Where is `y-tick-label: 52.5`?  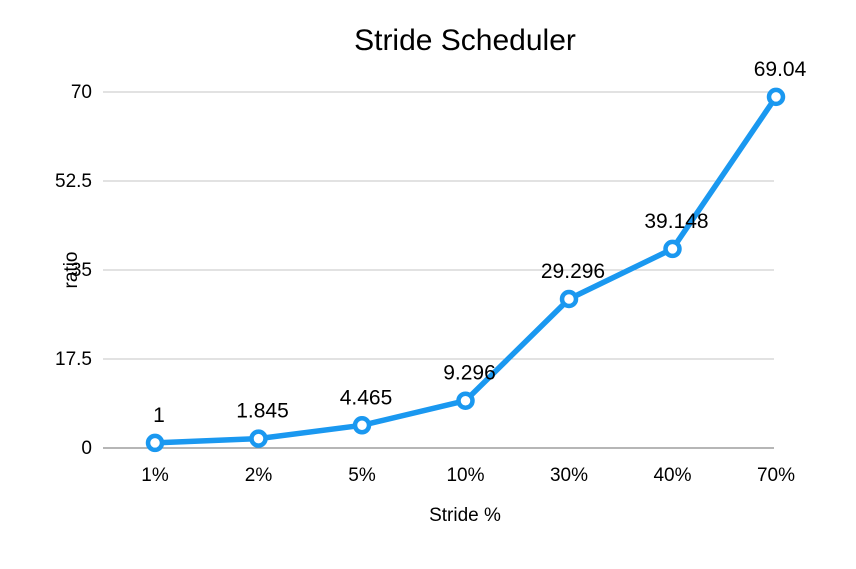
y-tick-label: 52.5 is located at coordinates (73, 181).